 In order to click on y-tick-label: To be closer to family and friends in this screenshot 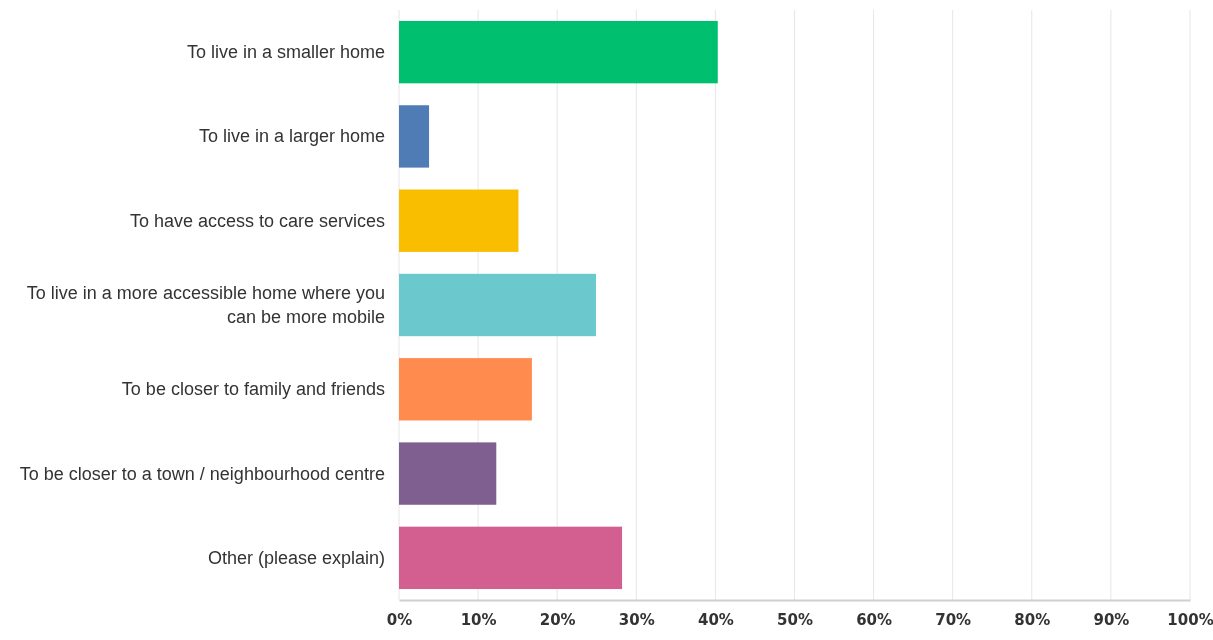, I will do `click(253, 389)`.